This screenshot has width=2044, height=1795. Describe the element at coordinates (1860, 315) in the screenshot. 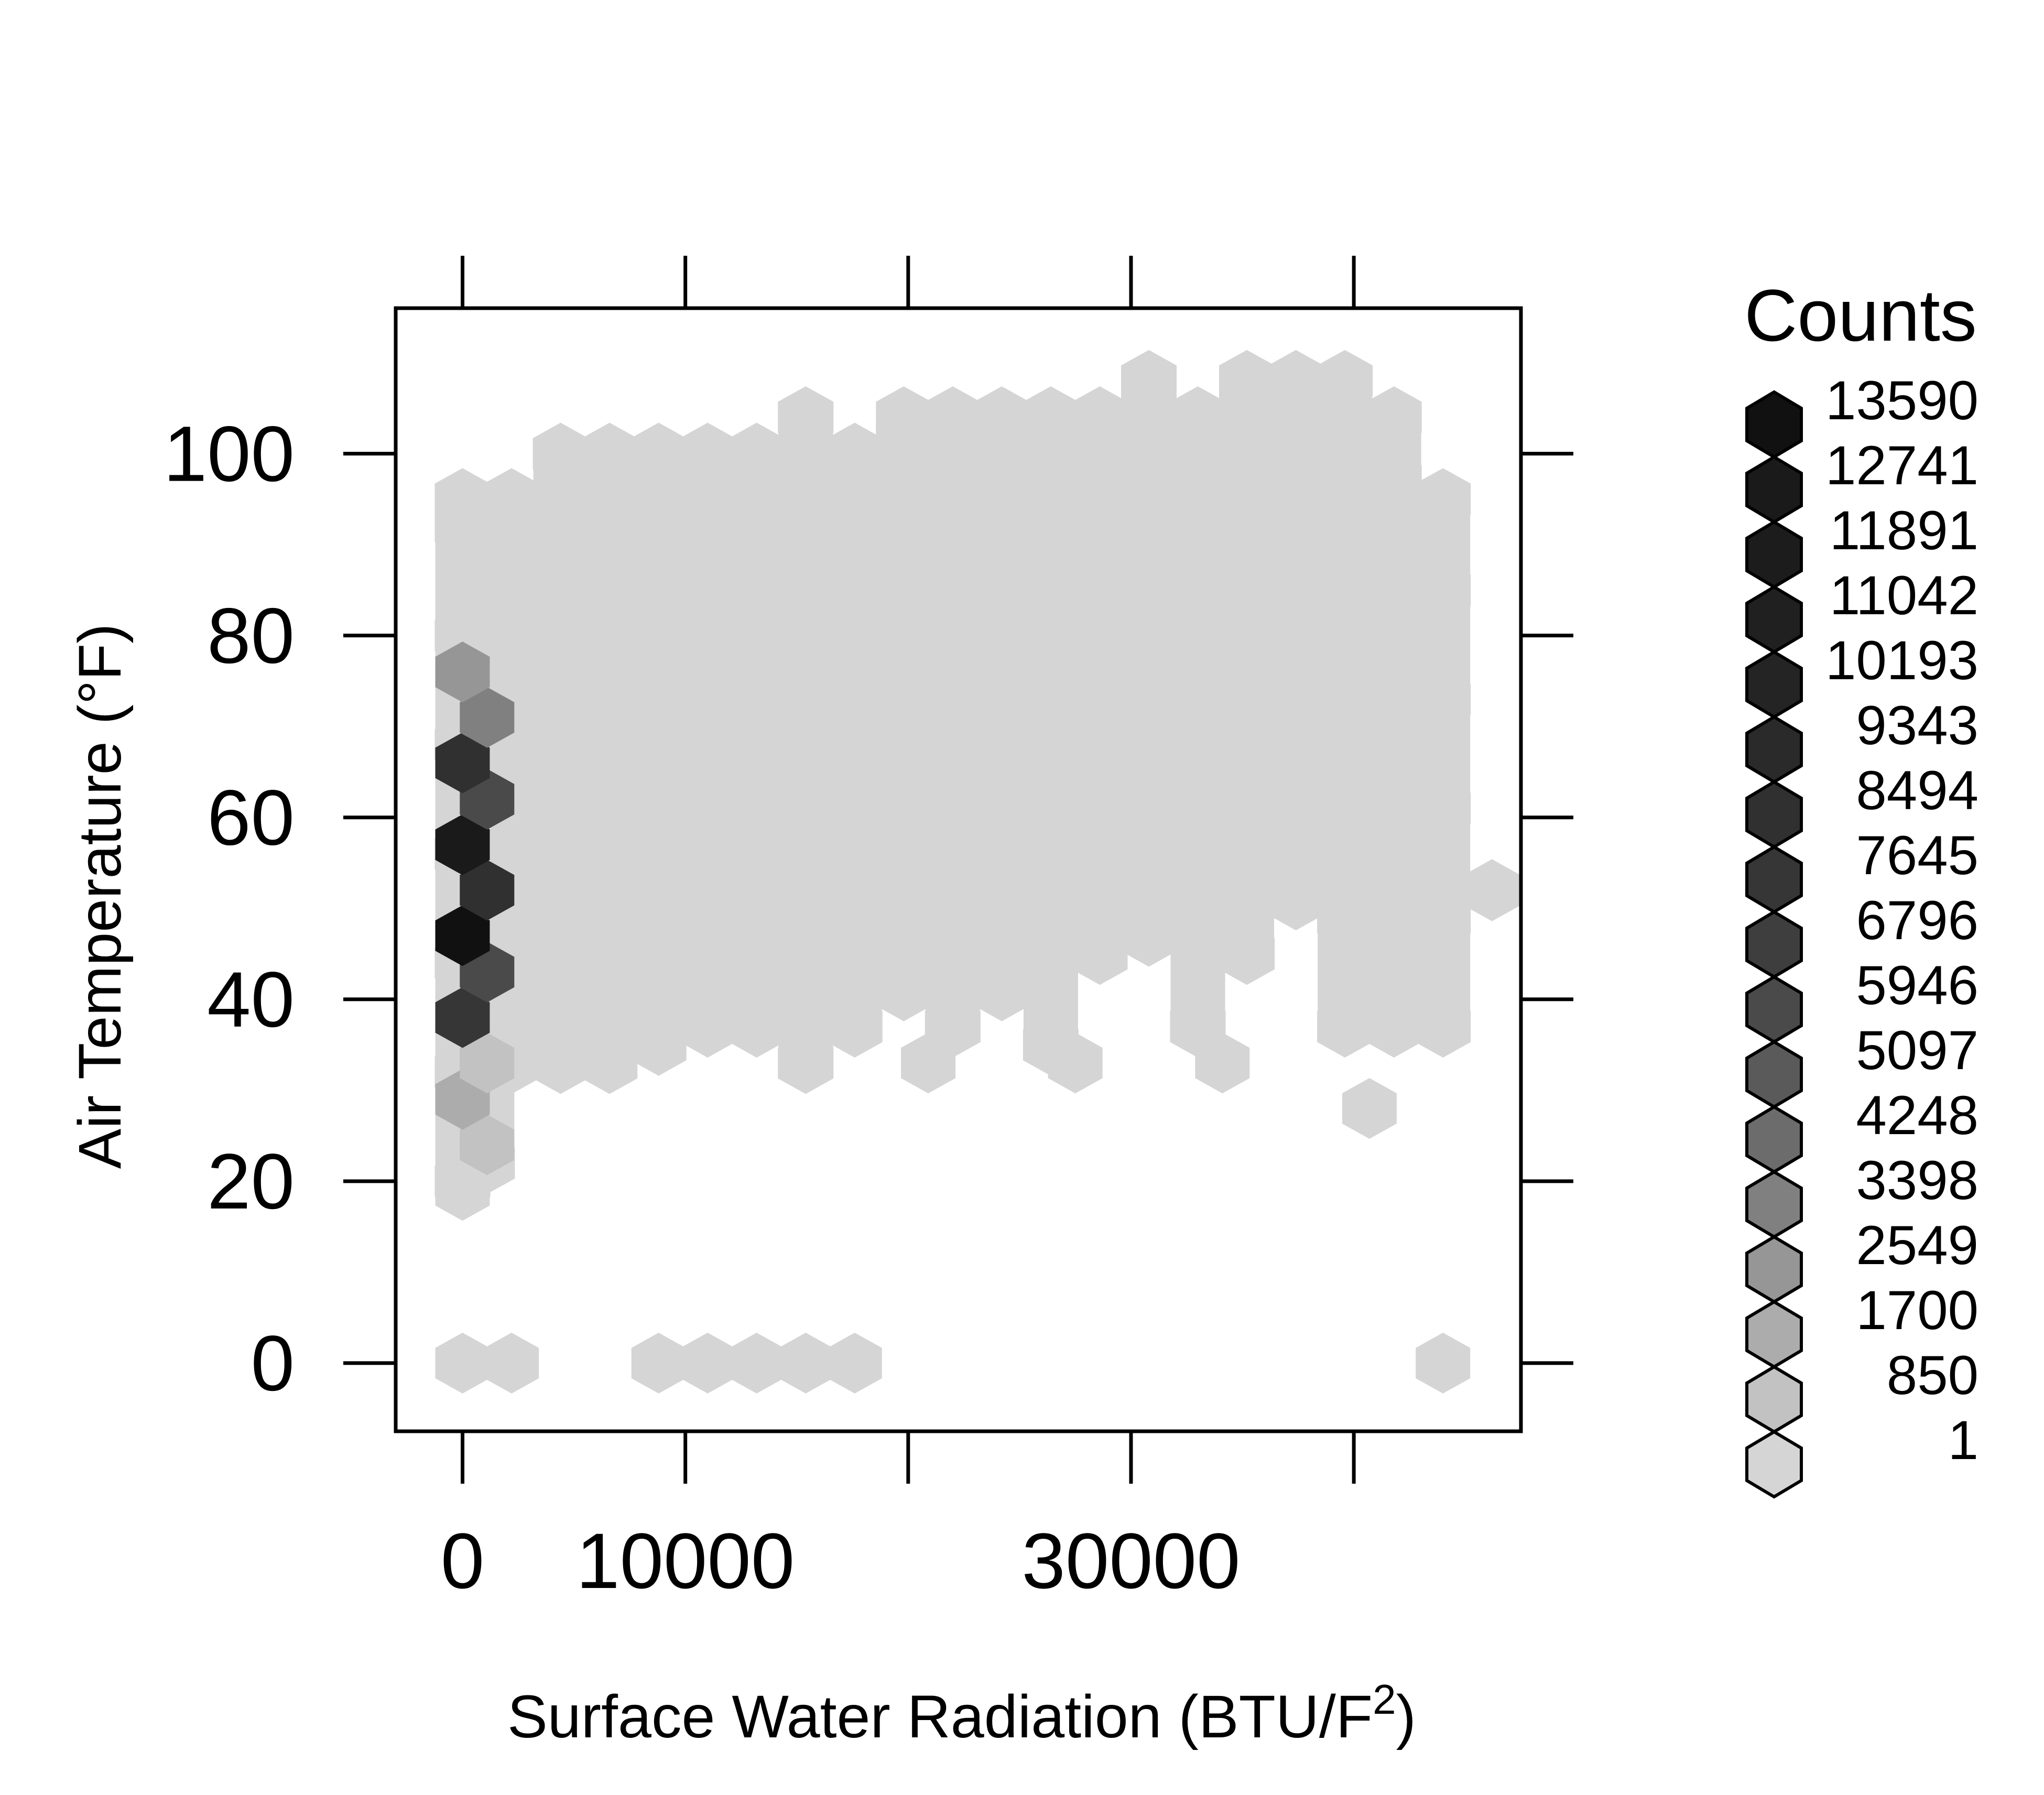

I see `legend-title: Counts` at that location.